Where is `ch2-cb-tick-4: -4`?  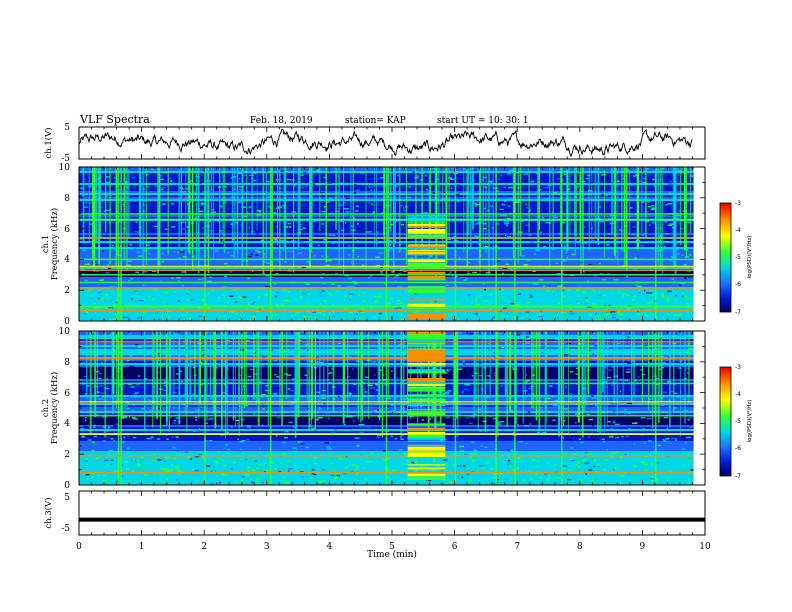 ch2-cb-tick-4: -4 is located at coordinates (738, 394).